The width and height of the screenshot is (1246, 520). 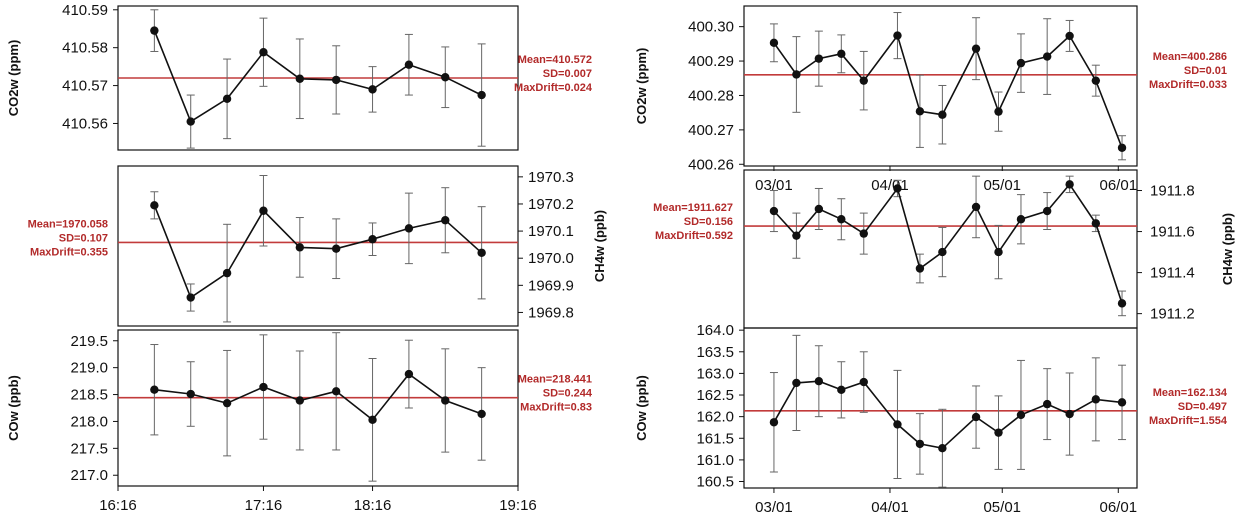 What do you see at coordinates (118, 505) in the screenshot?
I see `x-tick-label: 16:16` at bounding box center [118, 505].